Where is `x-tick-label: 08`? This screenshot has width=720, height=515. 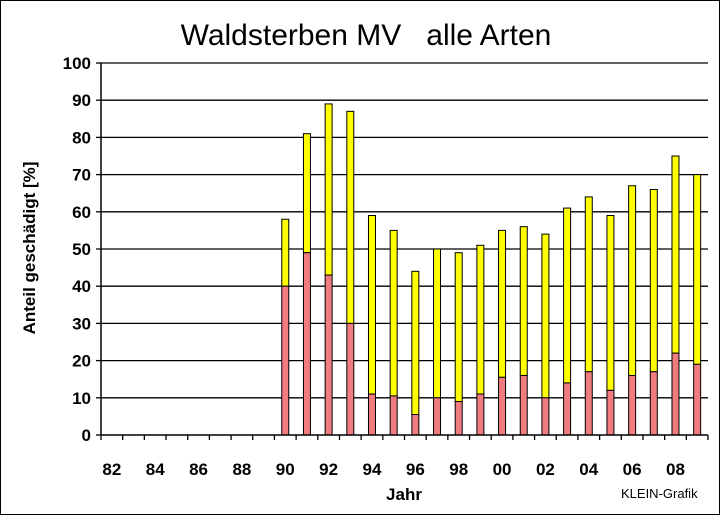 x-tick-label: 08 is located at coordinates (675, 469).